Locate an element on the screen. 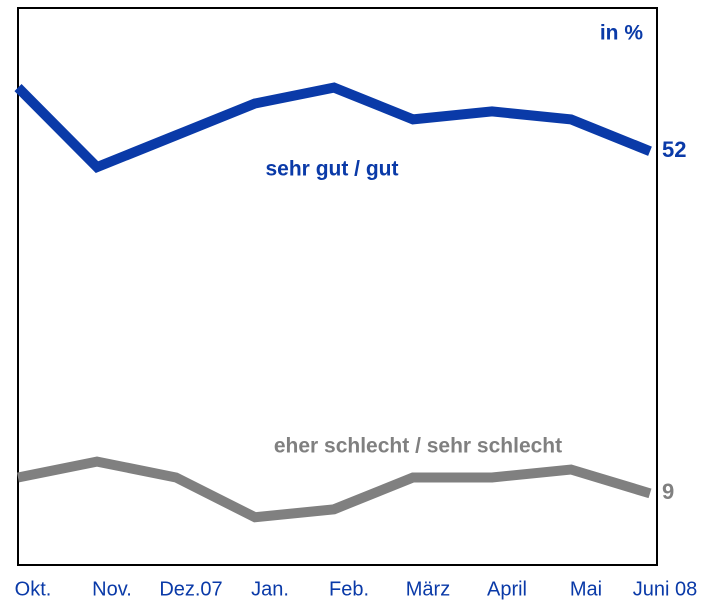 Image resolution: width=719 pixels, height=610 pixels. series-label: sehr gut / gut is located at coordinates (332, 169).